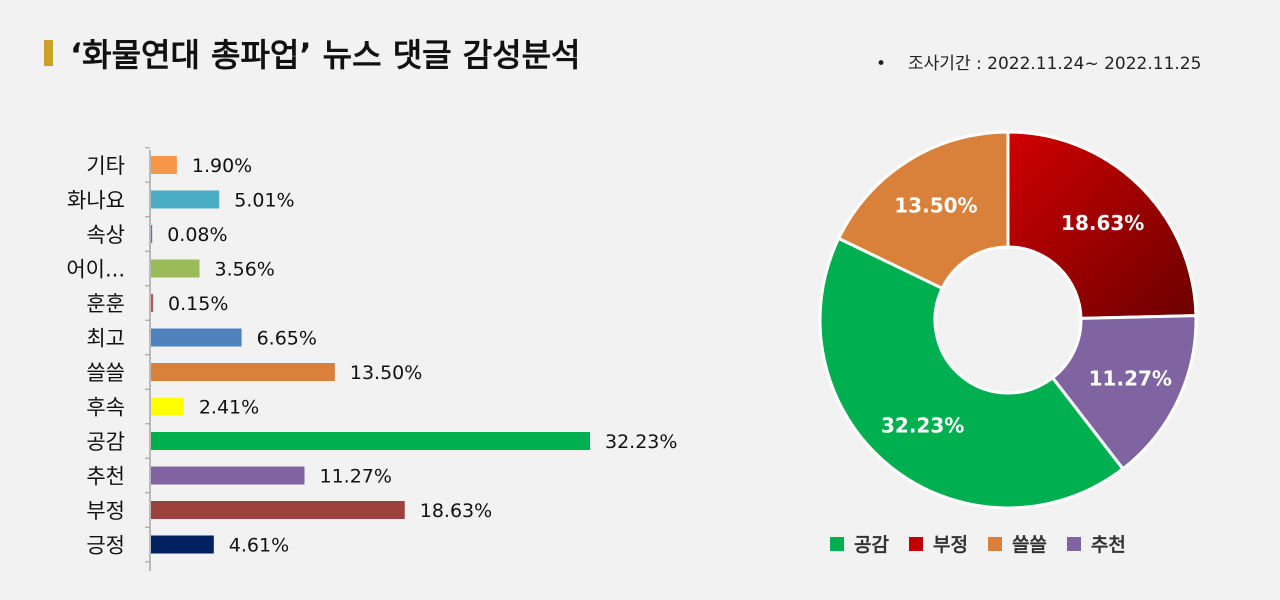 The width and height of the screenshot is (1280, 600). What do you see at coordinates (105, 477) in the screenshot?
I see `bar-category-label: 추천` at bounding box center [105, 477].